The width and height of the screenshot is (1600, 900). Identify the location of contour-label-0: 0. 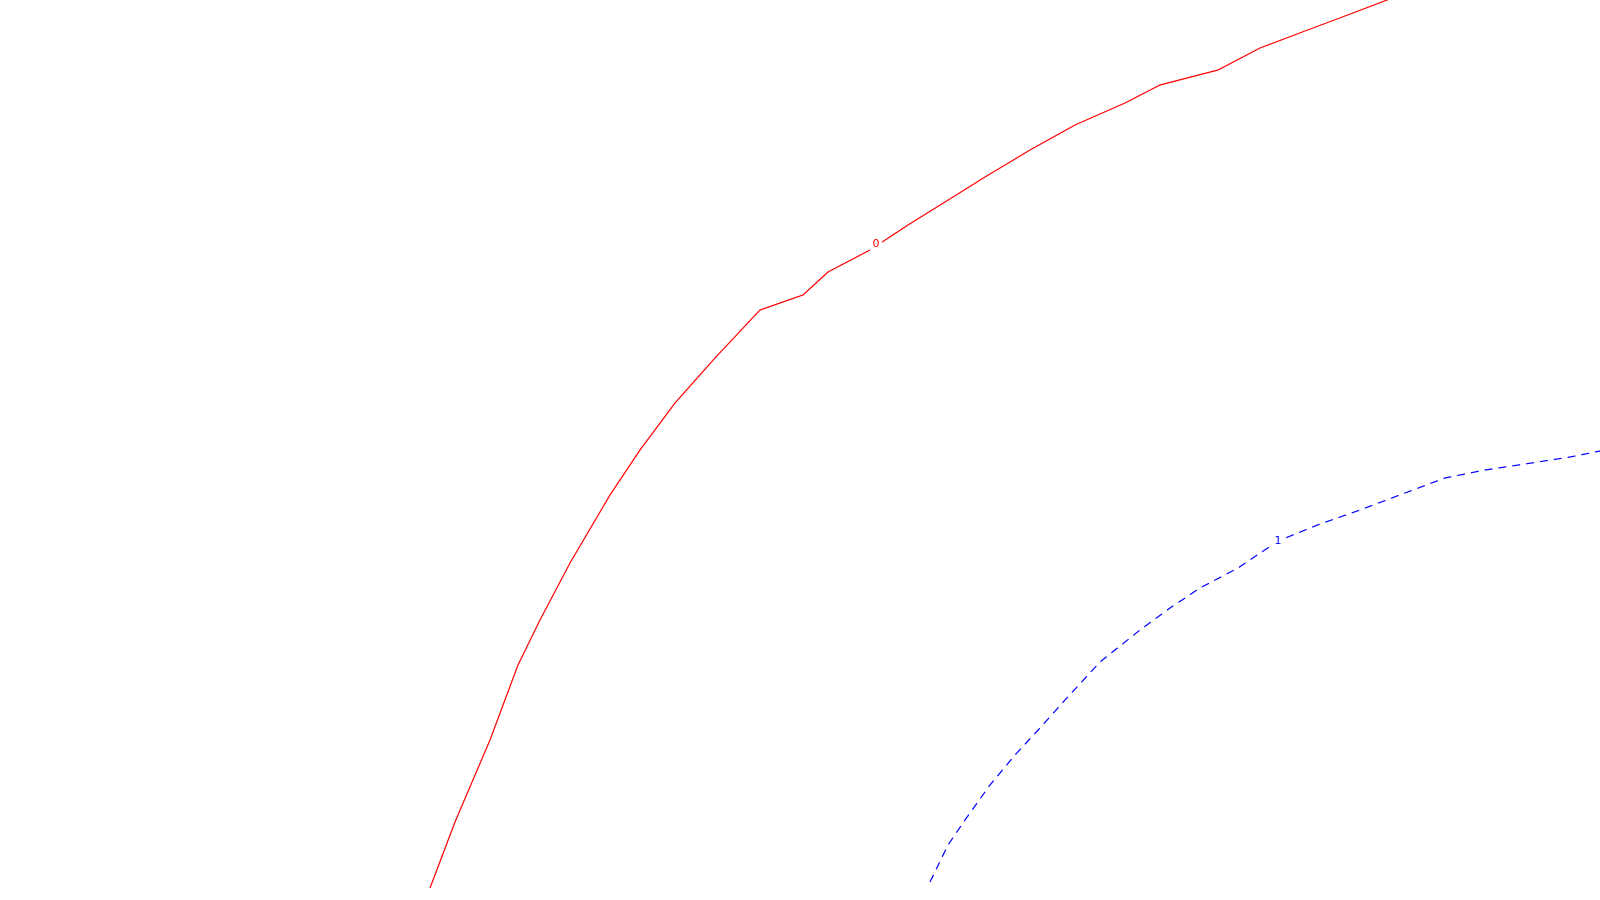
(876, 243).